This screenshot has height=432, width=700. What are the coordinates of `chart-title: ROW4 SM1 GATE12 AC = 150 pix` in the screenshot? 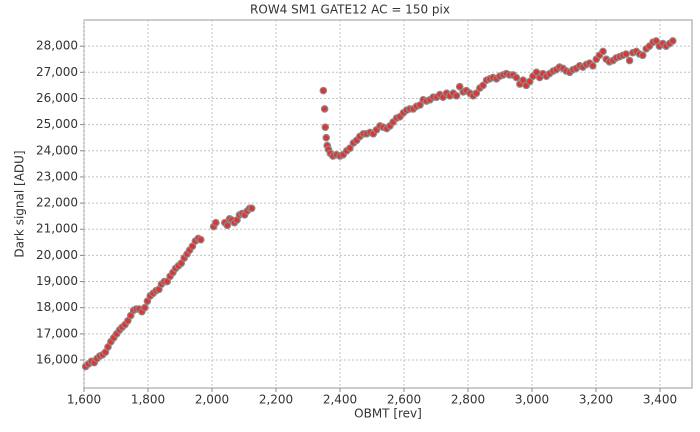 It's located at (350, 10).